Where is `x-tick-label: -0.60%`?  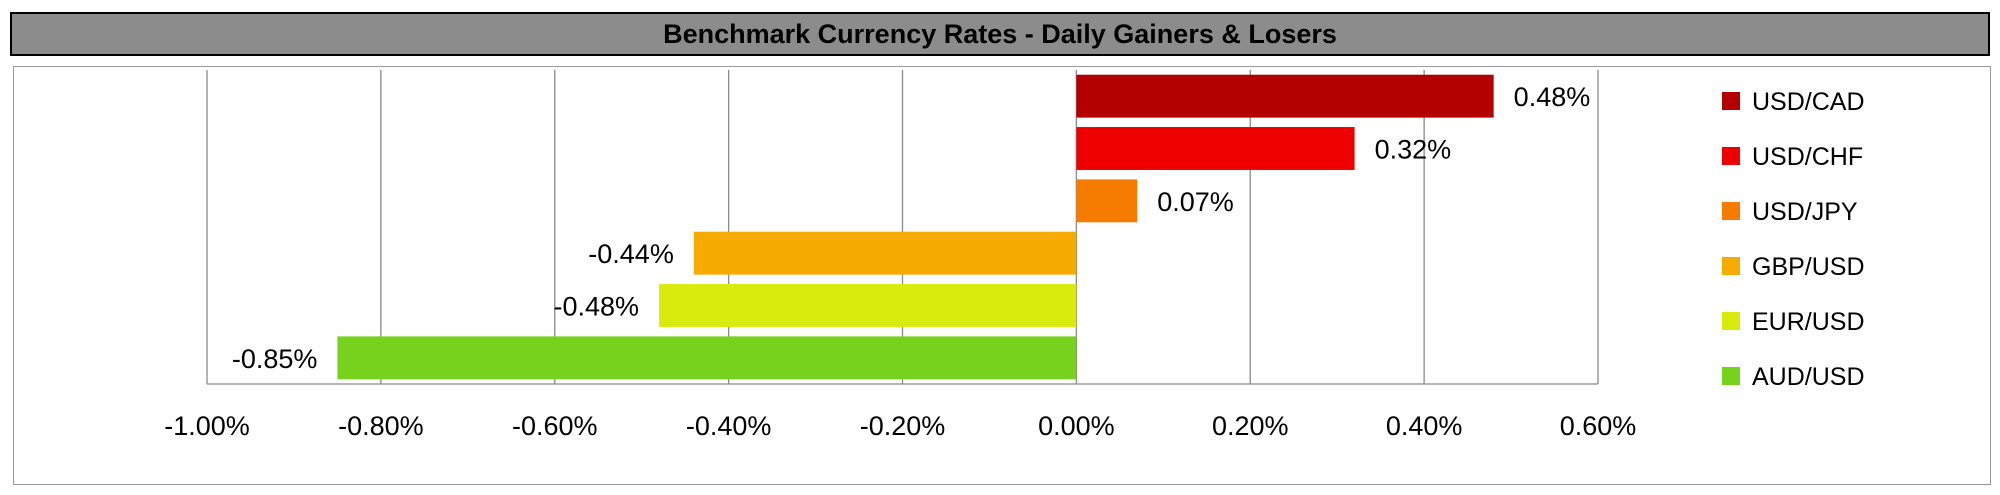 x-tick-label: -0.60% is located at coordinates (555, 426).